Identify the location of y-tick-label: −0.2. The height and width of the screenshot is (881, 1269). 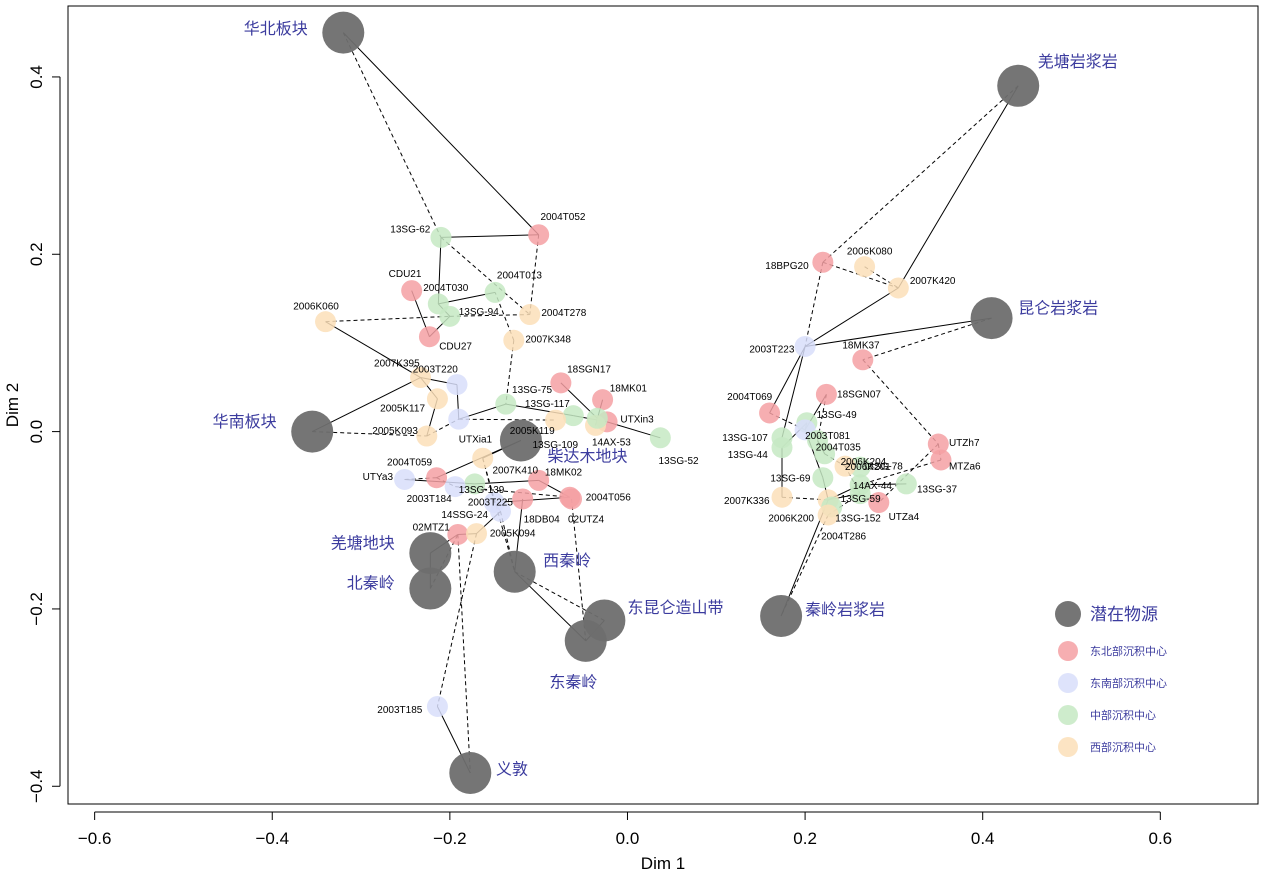
(36, 609).